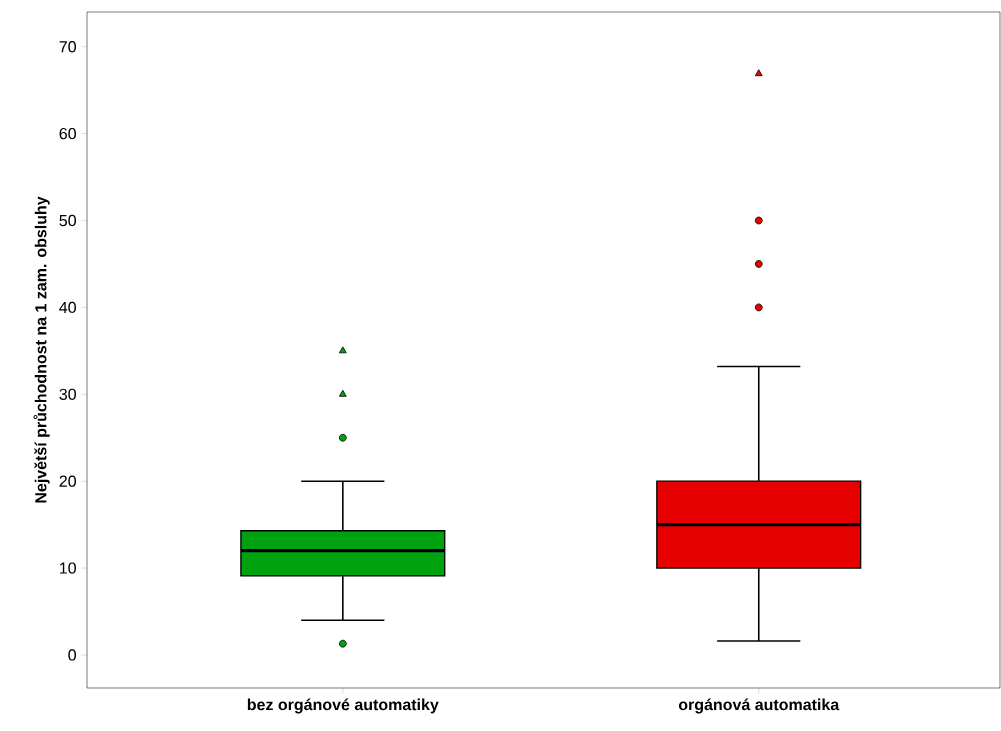 This screenshot has width=1001, height=731. What do you see at coordinates (67, 133) in the screenshot?
I see `y-tick-label: 60` at bounding box center [67, 133].